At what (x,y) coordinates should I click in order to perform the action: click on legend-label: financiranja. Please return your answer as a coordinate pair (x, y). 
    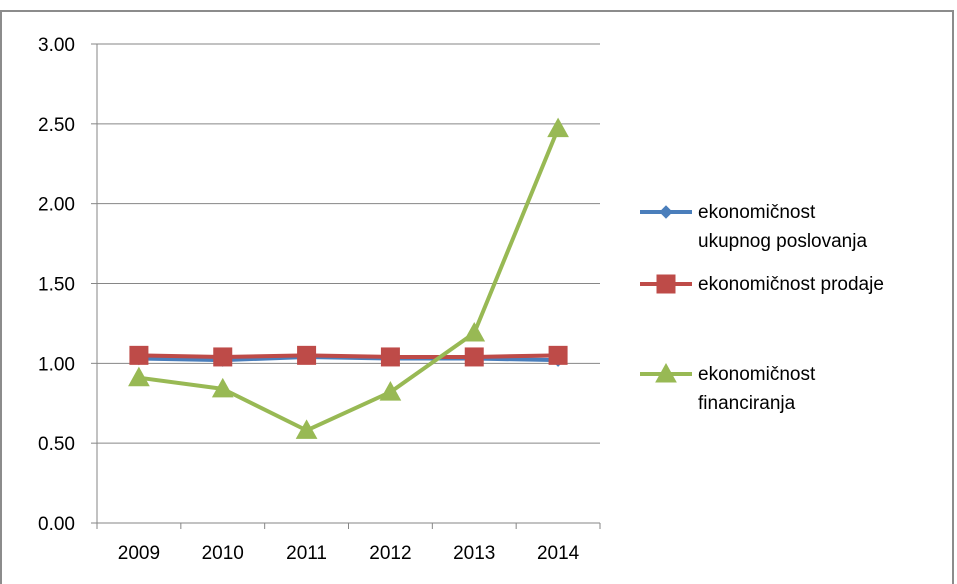
    Looking at the image, I should click on (747, 403).